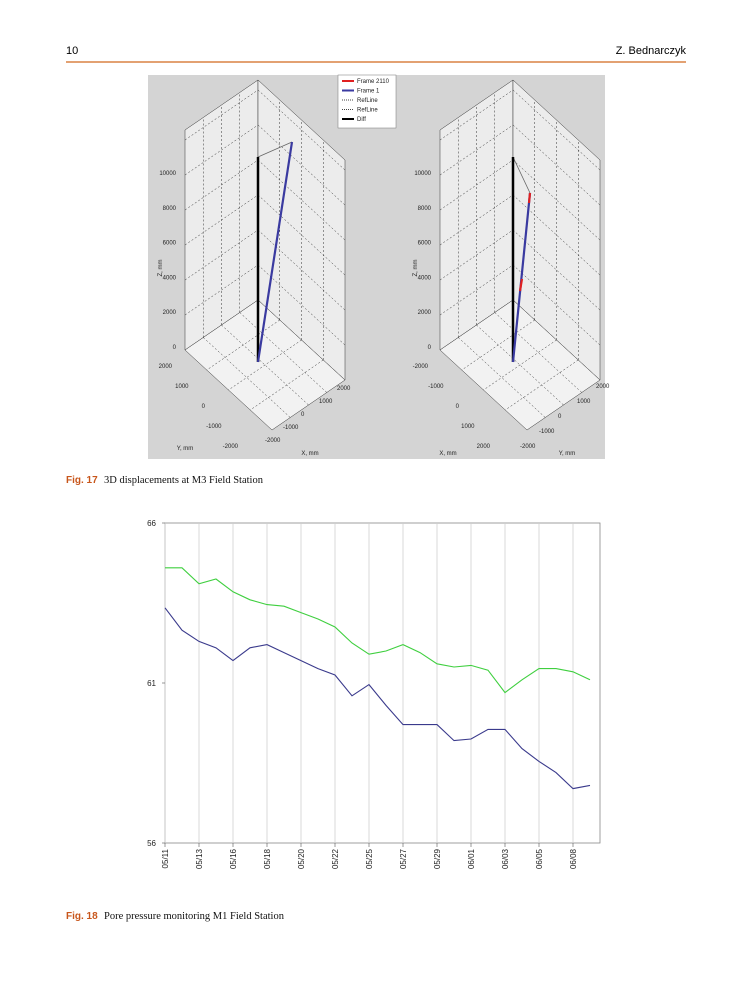 The image size is (752, 1000). Describe the element at coordinates (301, 858) in the screenshot. I see `x-tick-label: 05/20` at that location.